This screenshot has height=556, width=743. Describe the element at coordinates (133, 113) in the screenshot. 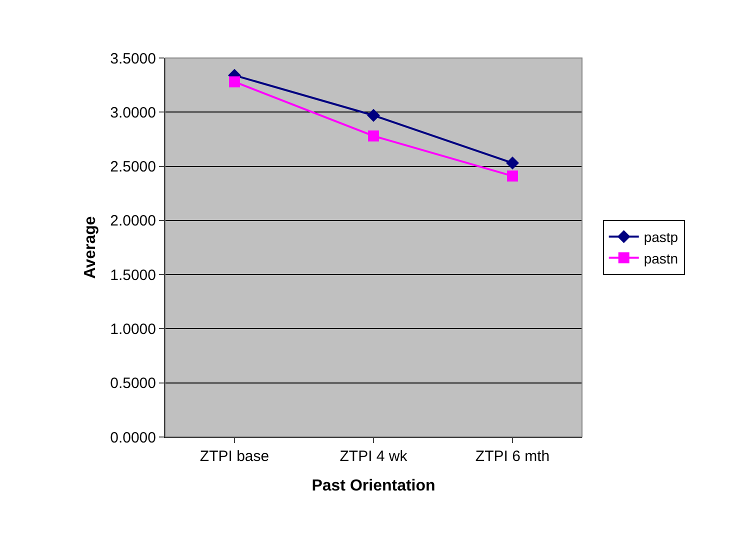

I see `y-tick-label: 3.0000` at that location.